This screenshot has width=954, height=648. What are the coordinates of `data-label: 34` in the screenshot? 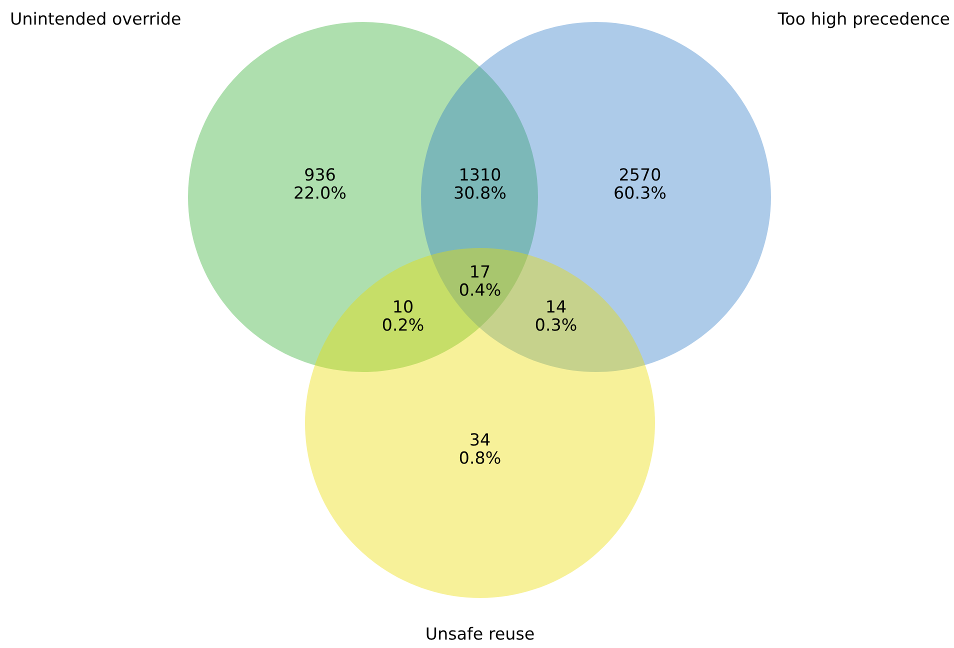 It's located at (480, 439).